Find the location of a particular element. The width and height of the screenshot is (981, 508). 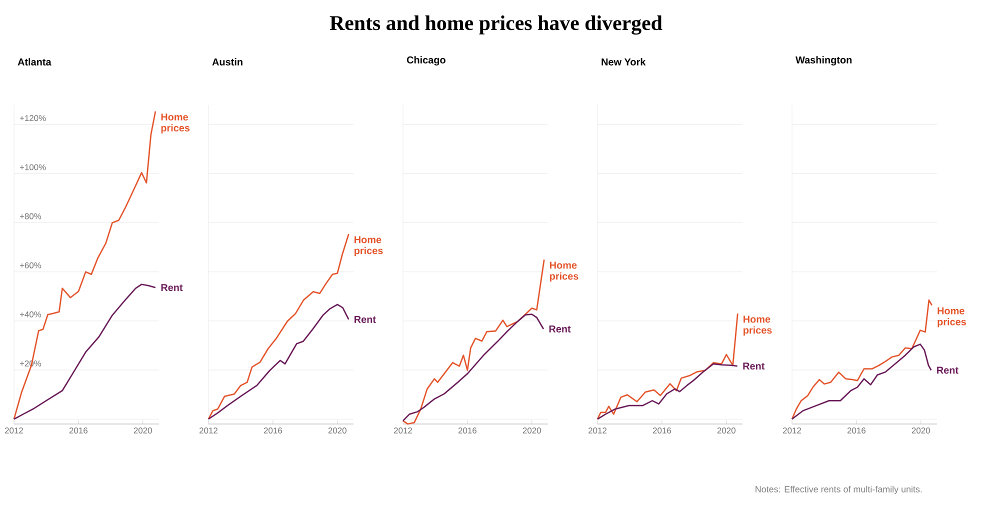

y-tick-label: +120% is located at coordinates (33, 118).